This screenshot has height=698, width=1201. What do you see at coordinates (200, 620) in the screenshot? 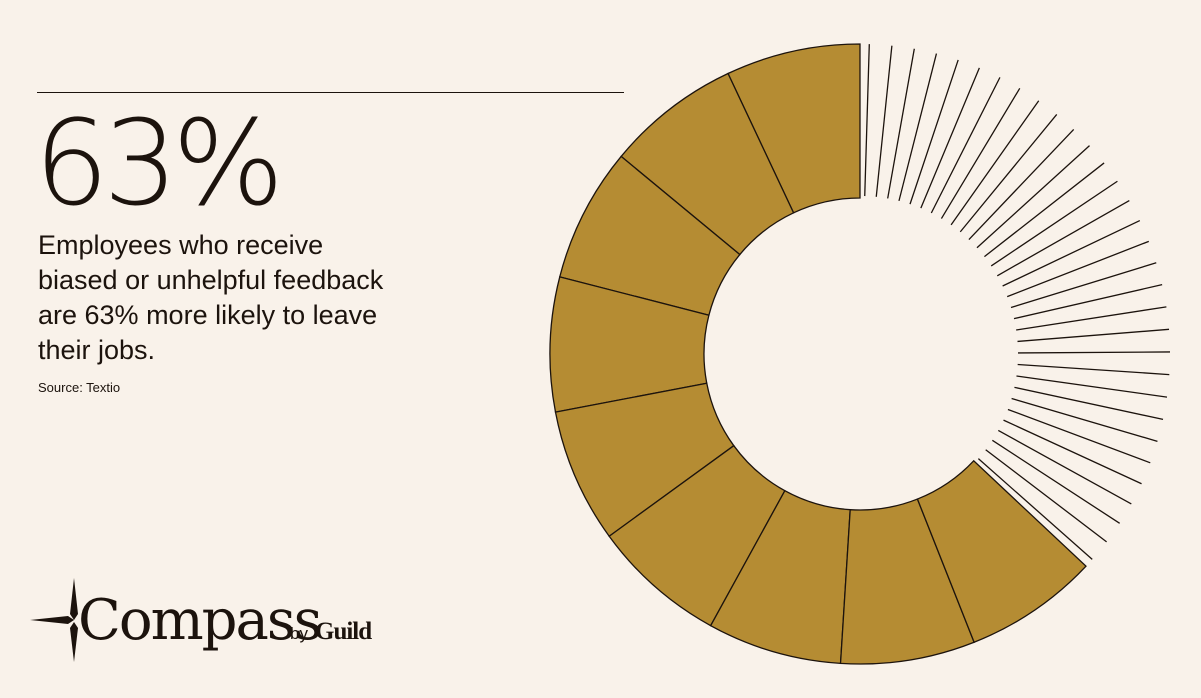
I see `logo-wordmark: Compass` at bounding box center [200, 620].